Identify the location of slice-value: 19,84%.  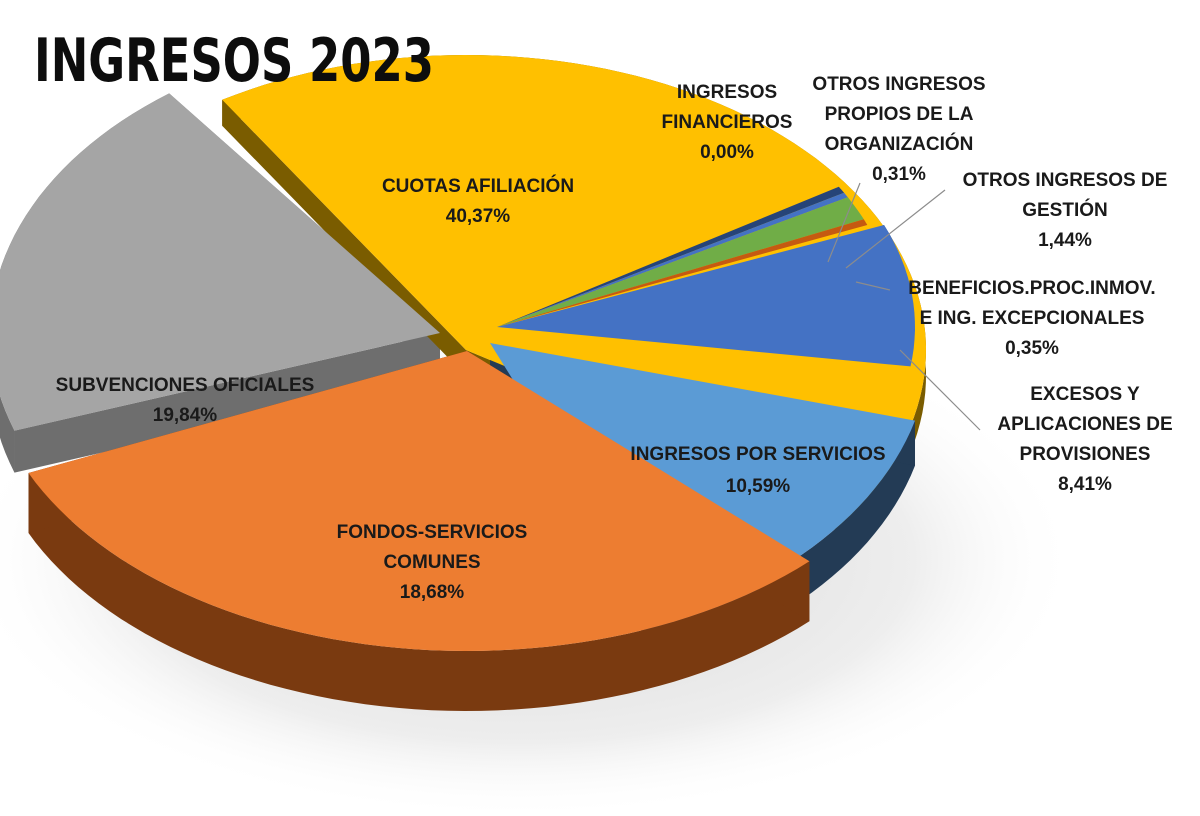
(185, 415).